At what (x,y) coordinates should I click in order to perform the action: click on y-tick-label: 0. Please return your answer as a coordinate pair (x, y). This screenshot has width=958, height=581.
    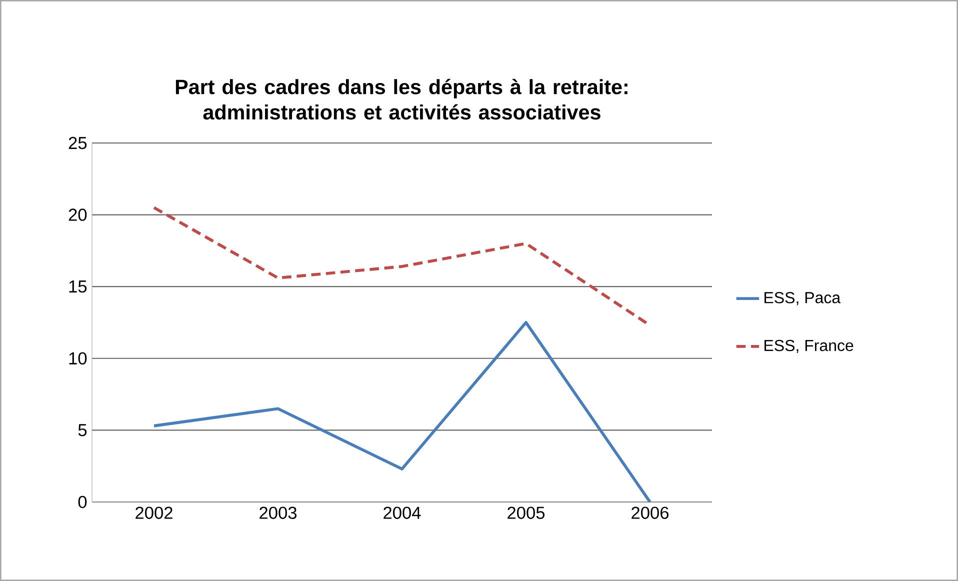
    Looking at the image, I should click on (82, 502).